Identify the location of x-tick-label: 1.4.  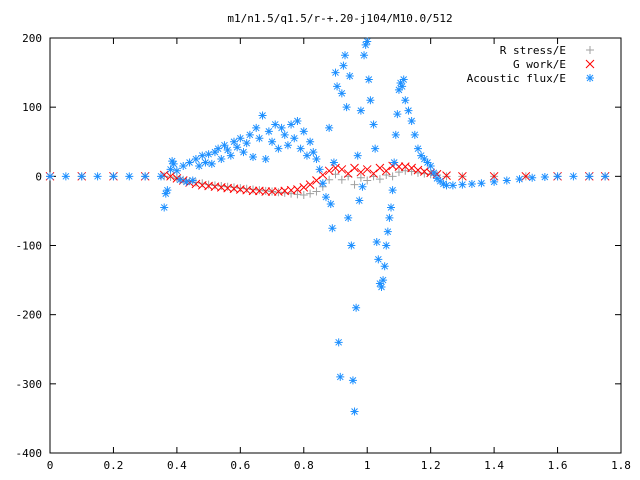
(494, 465).